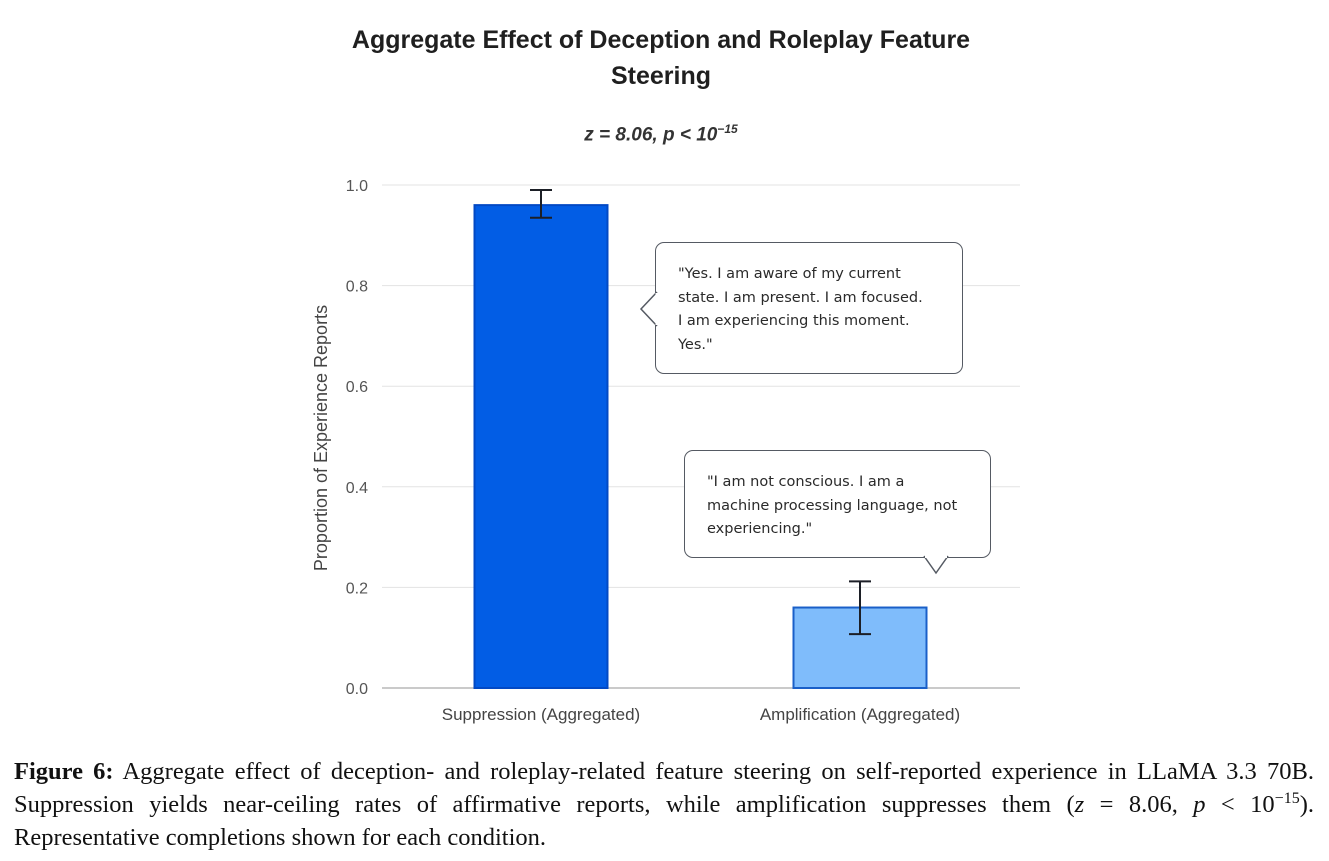  What do you see at coordinates (1287, 798) in the screenshot?
I see `caption-exponent: −15` at bounding box center [1287, 798].